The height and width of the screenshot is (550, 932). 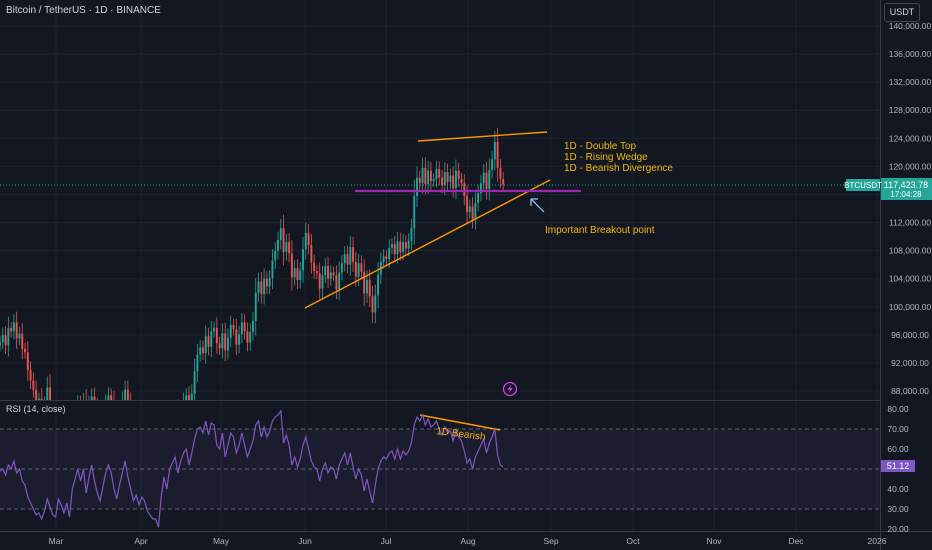 I want to click on last-price-tag, so click(x=906, y=189).